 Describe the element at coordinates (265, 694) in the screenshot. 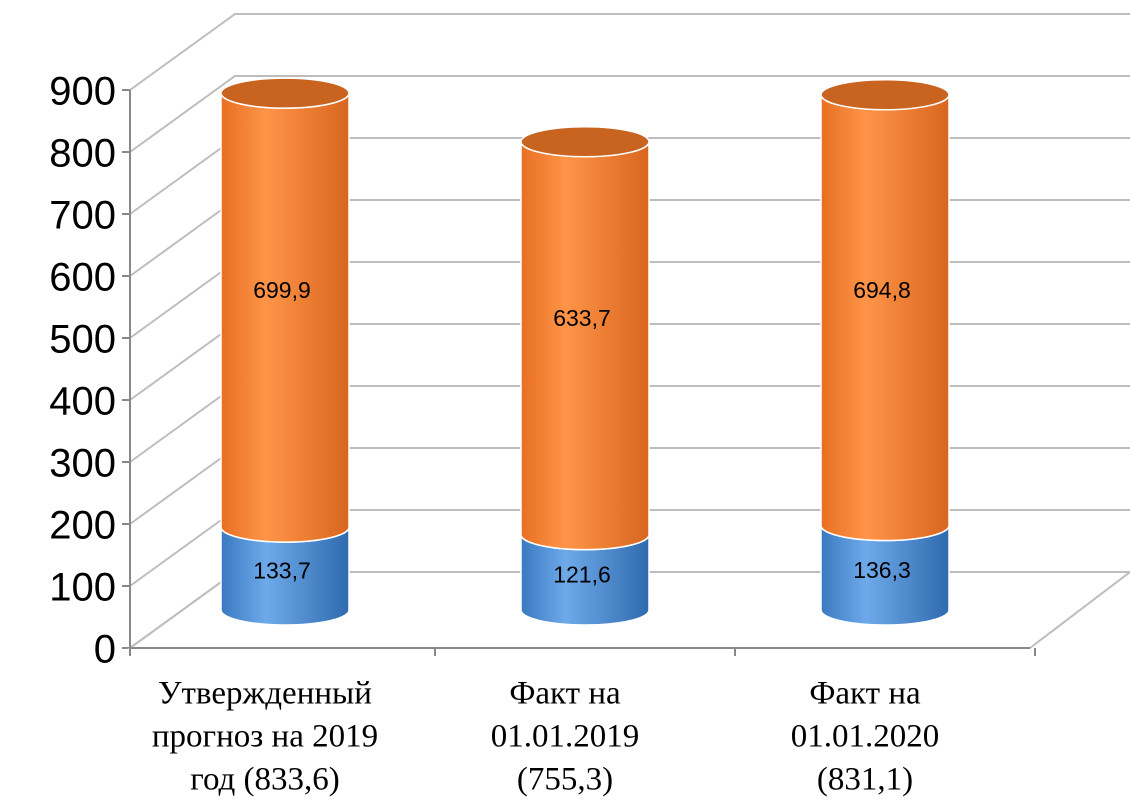

I see `x-tick-label: Утвержденный` at that location.